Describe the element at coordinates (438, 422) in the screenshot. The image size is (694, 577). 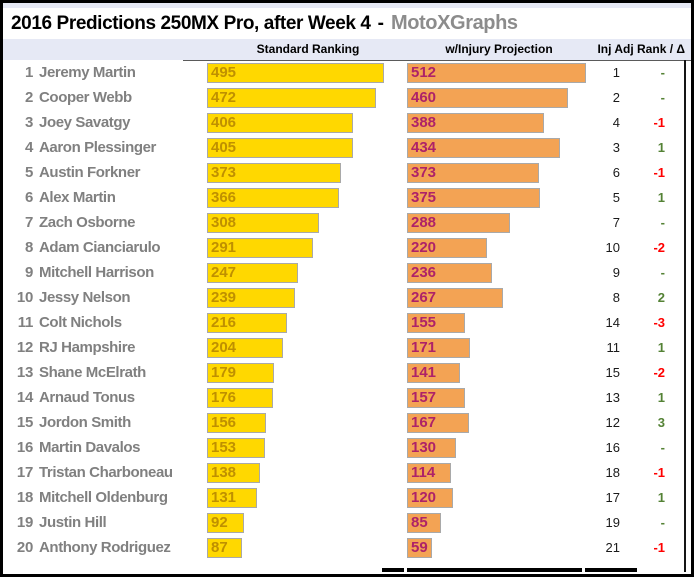
I see `injury-projection-bar: 167` at that location.